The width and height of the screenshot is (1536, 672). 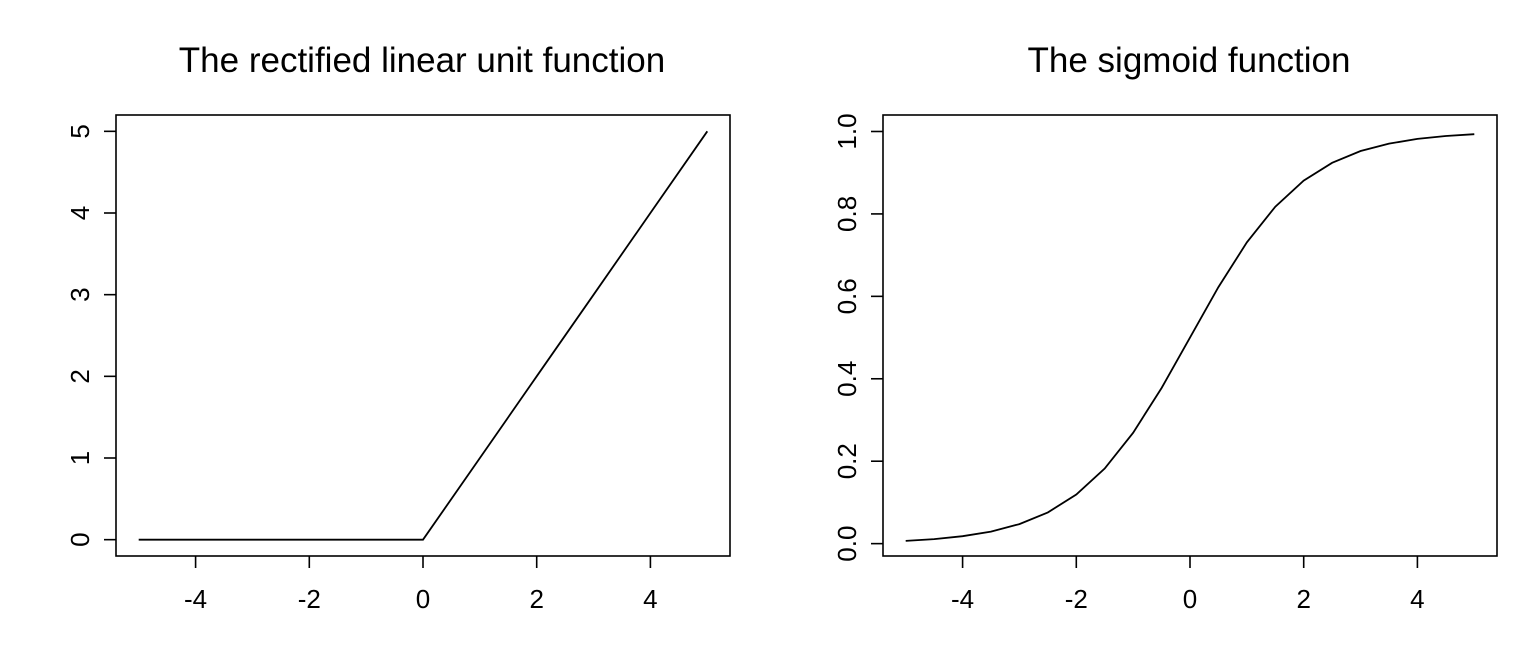 I want to click on relu-chart-title: The rectified linear unit function, so click(x=422, y=60).